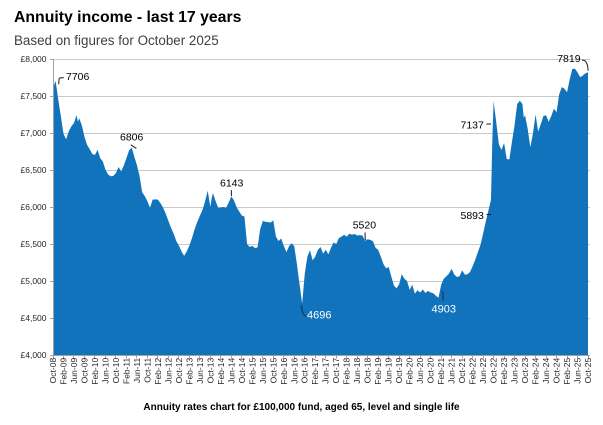 The height and width of the screenshot is (425, 603). I want to click on svg-text: Feb-24, so click(536, 371).